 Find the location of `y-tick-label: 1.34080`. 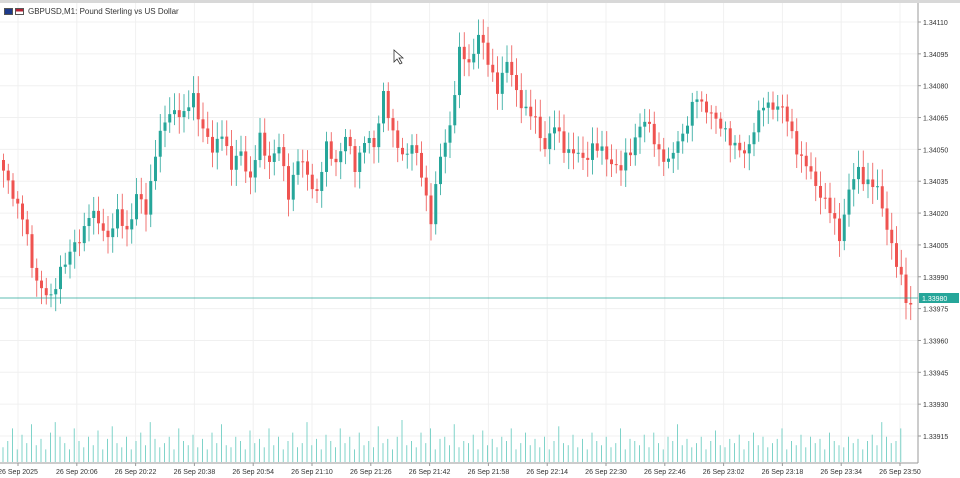

y-tick-label: 1.34080 is located at coordinates (935, 87).